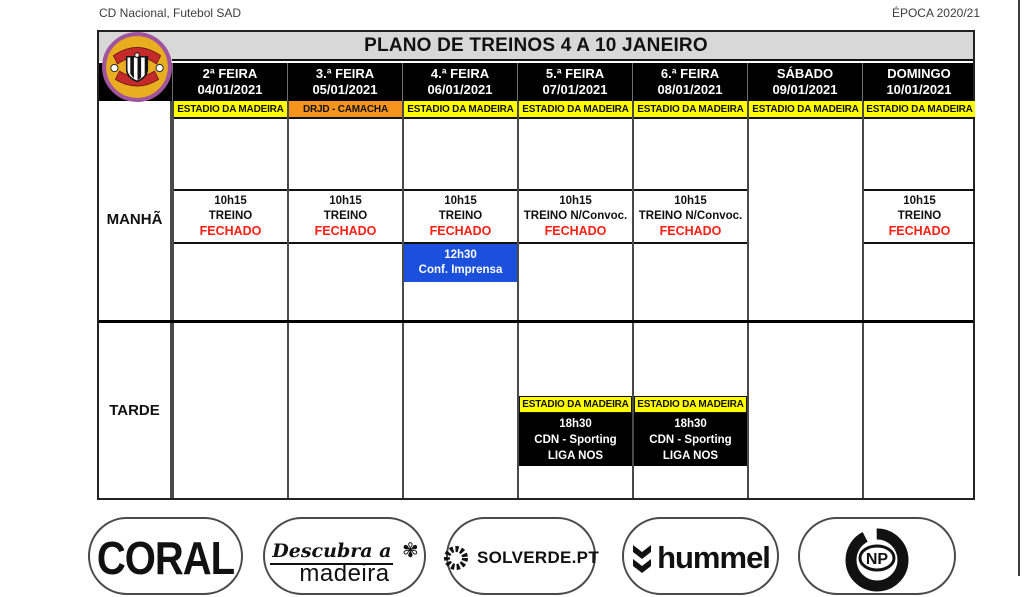 This screenshot has height=597, width=1024. I want to click on svg-text: NP, so click(877, 559).